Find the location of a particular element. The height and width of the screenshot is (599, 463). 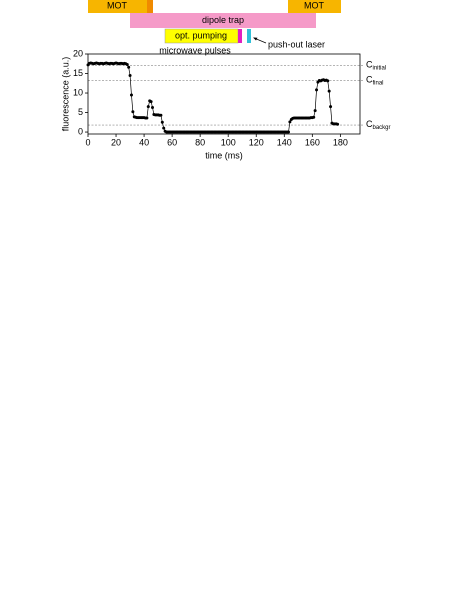

x-tick-label: 60 is located at coordinates (172, 142).